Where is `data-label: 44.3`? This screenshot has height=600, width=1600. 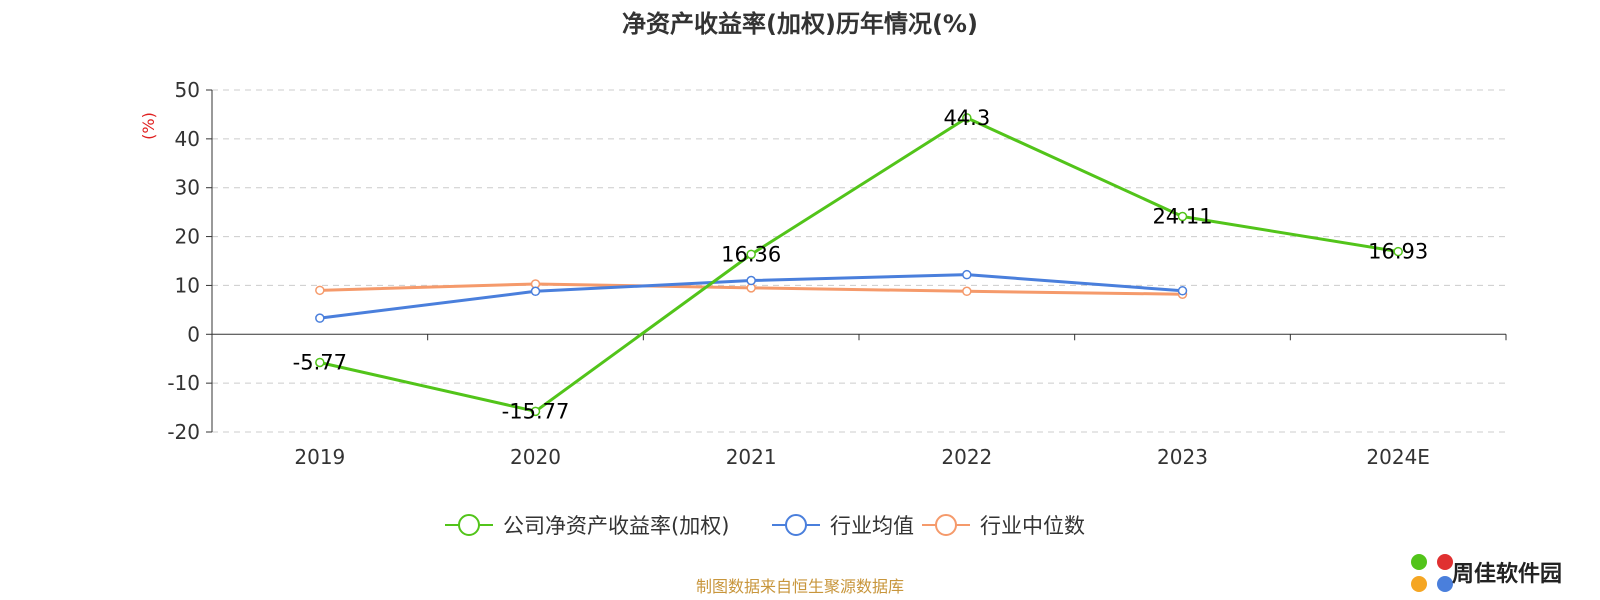 data-label: 44.3 is located at coordinates (966, 118).